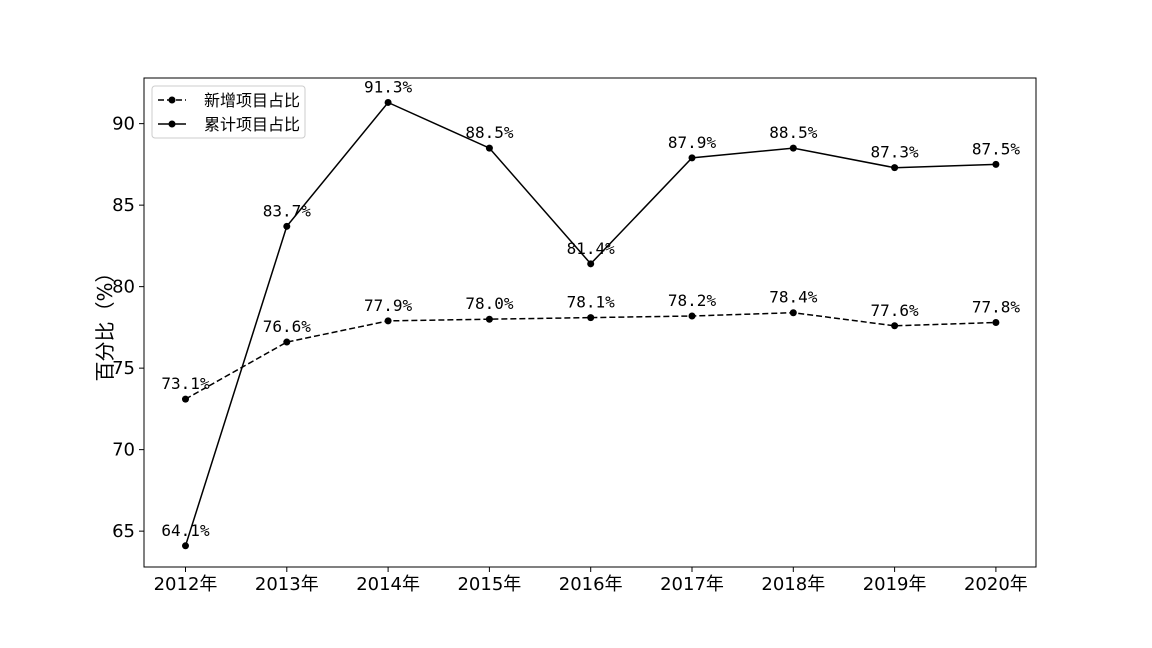 This screenshot has width=1152, height=648. Describe the element at coordinates (287, 326) in the screenshot. I see `data-label: 76.6%` at that location.